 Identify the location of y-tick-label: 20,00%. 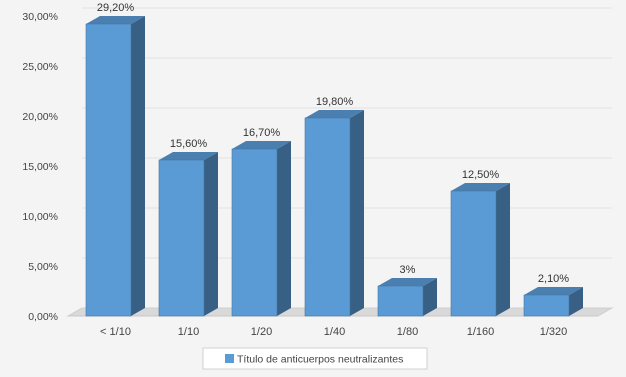
(40, 117).